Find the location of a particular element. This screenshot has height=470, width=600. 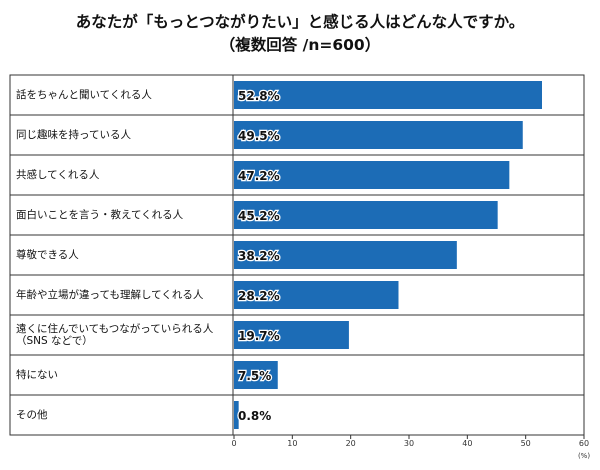

value-label: 7.5% is located at coordinates (254, 376).